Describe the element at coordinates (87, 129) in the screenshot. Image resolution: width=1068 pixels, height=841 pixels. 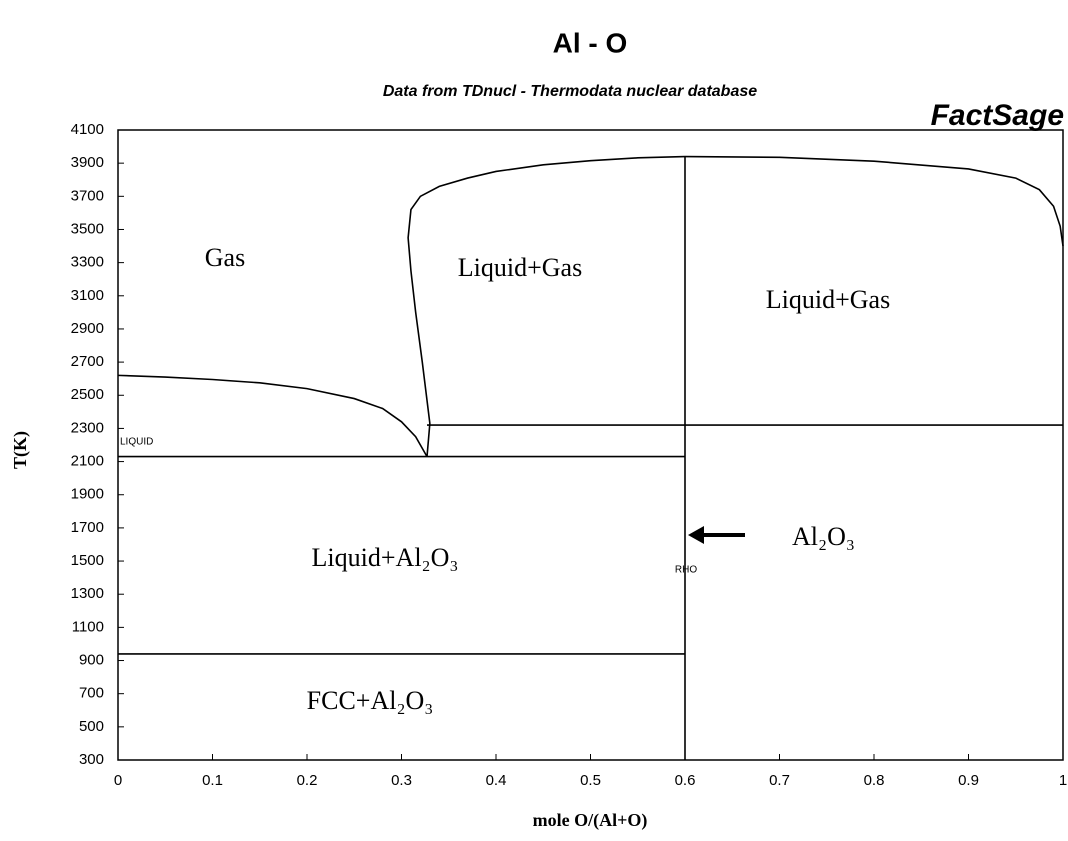
I see `y-tick-label: 4100` at that location.